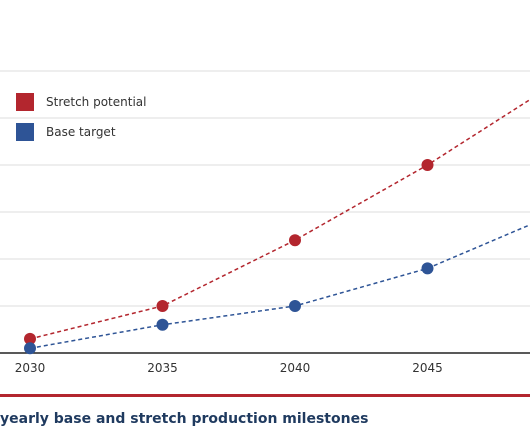  I want to click on stretch-swatch, so click(25, 102).